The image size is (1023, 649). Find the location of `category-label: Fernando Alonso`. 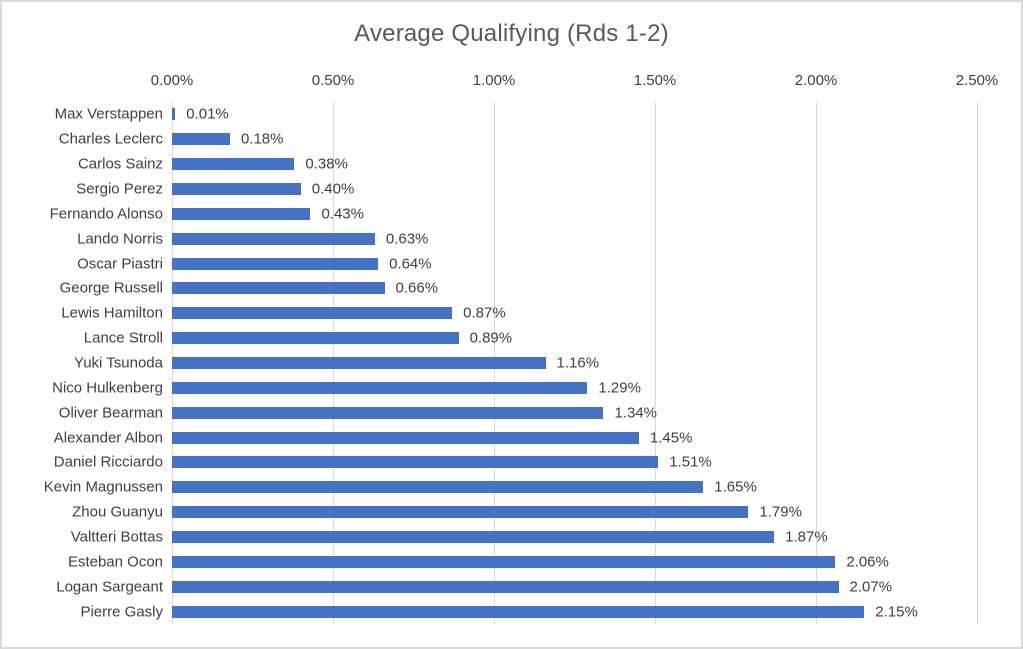

category-label: Fernando Alonso is located at coordinates (106, 214).